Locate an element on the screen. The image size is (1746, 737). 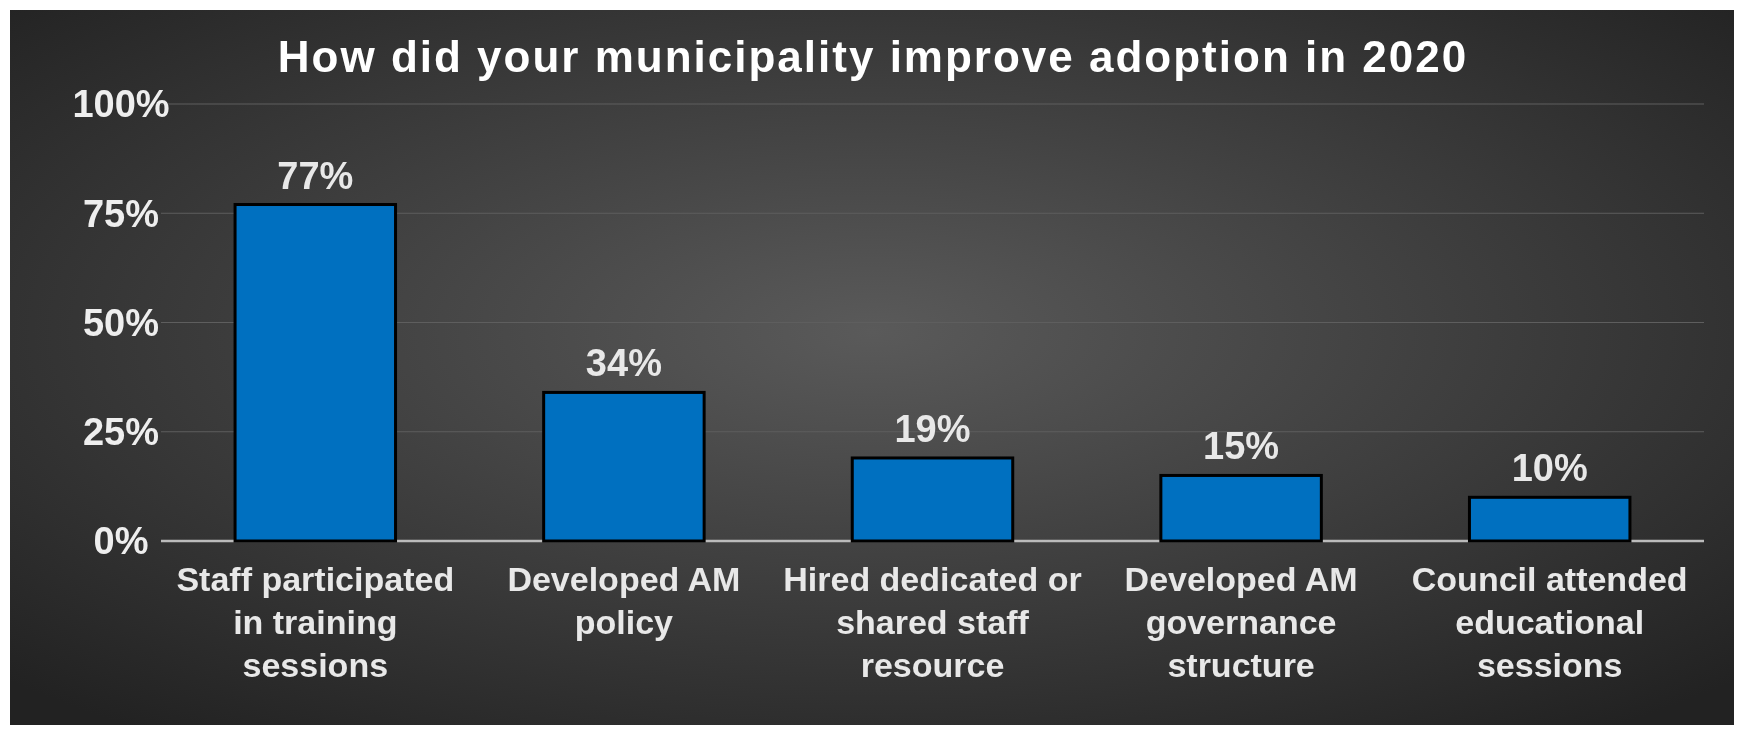
data-label: 15% is located at coordinates (1241, 446).